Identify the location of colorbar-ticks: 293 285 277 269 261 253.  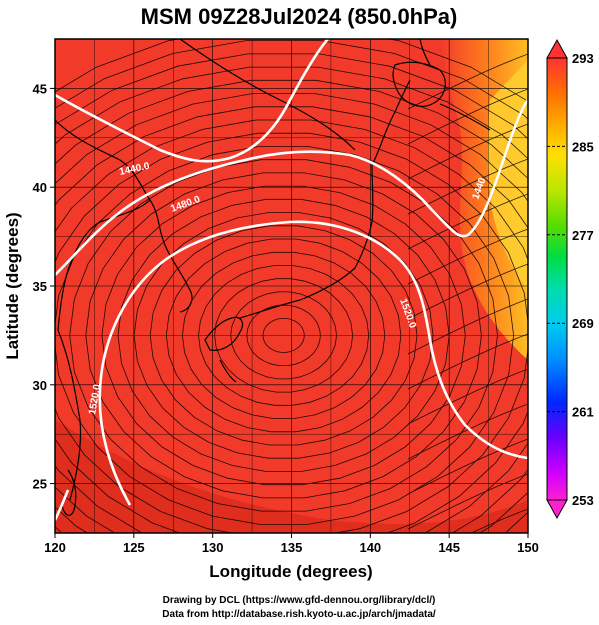
(570, 279).